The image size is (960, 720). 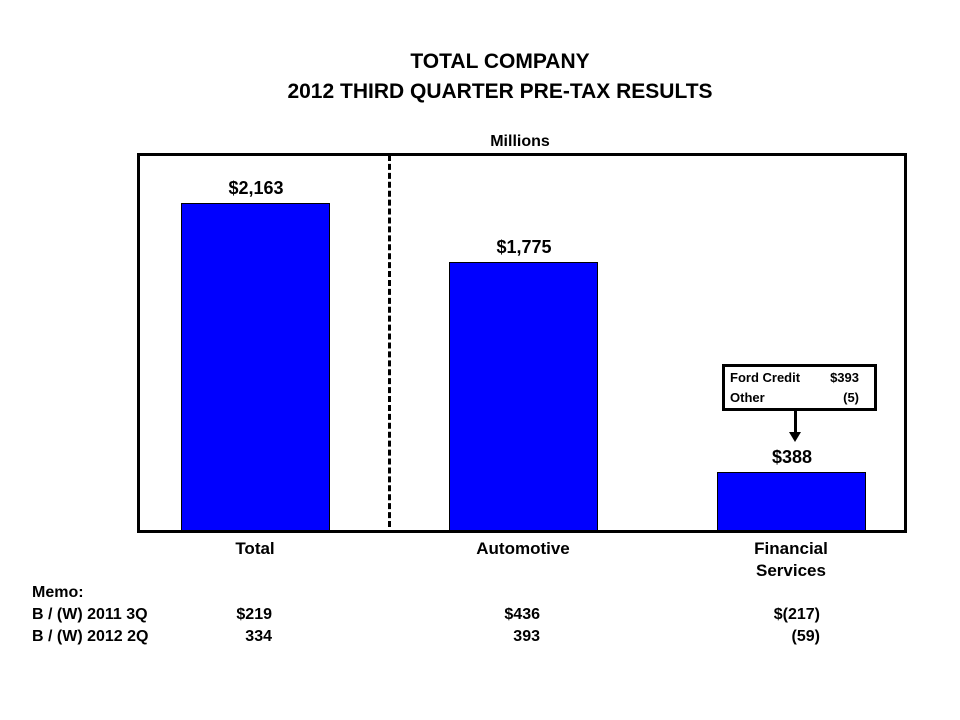 What do you see at coordinates (796, 614) in the screenshot?
I see `memo-value: $(217)` at bounding box center [796, 614].